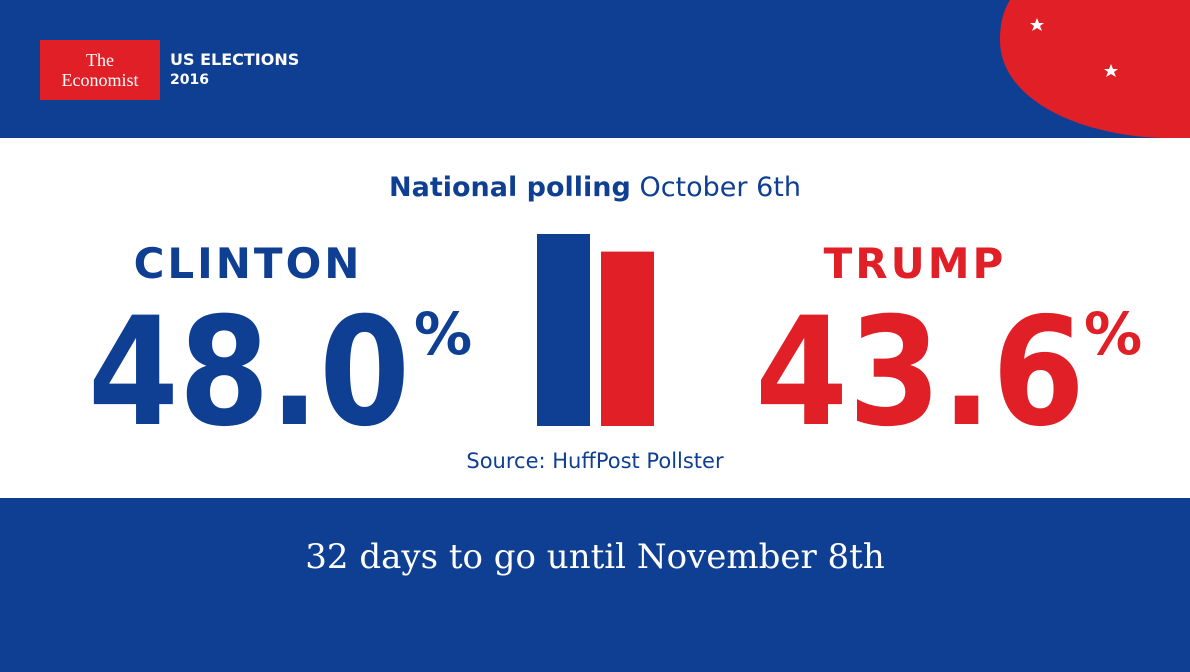  I want to click on countdown: 32 days to go until November 8th, so click(595, 557).